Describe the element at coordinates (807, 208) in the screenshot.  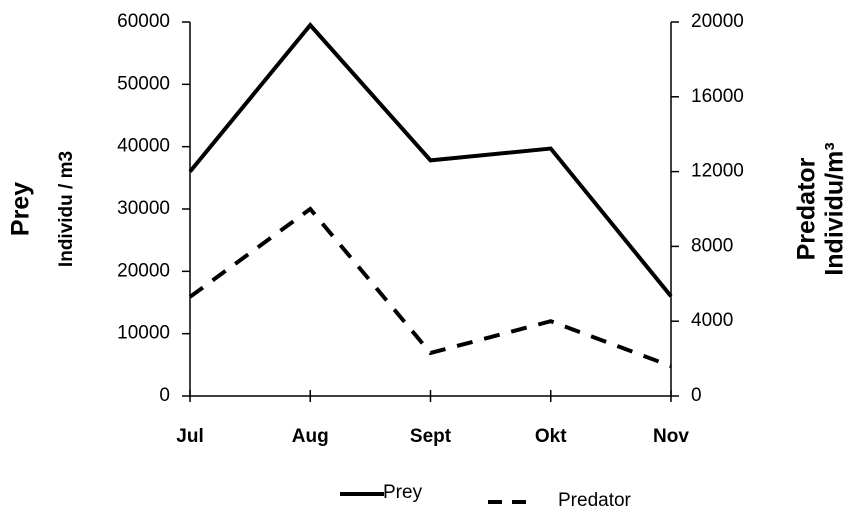
I see `y2-axis-title: Predator` at that location.